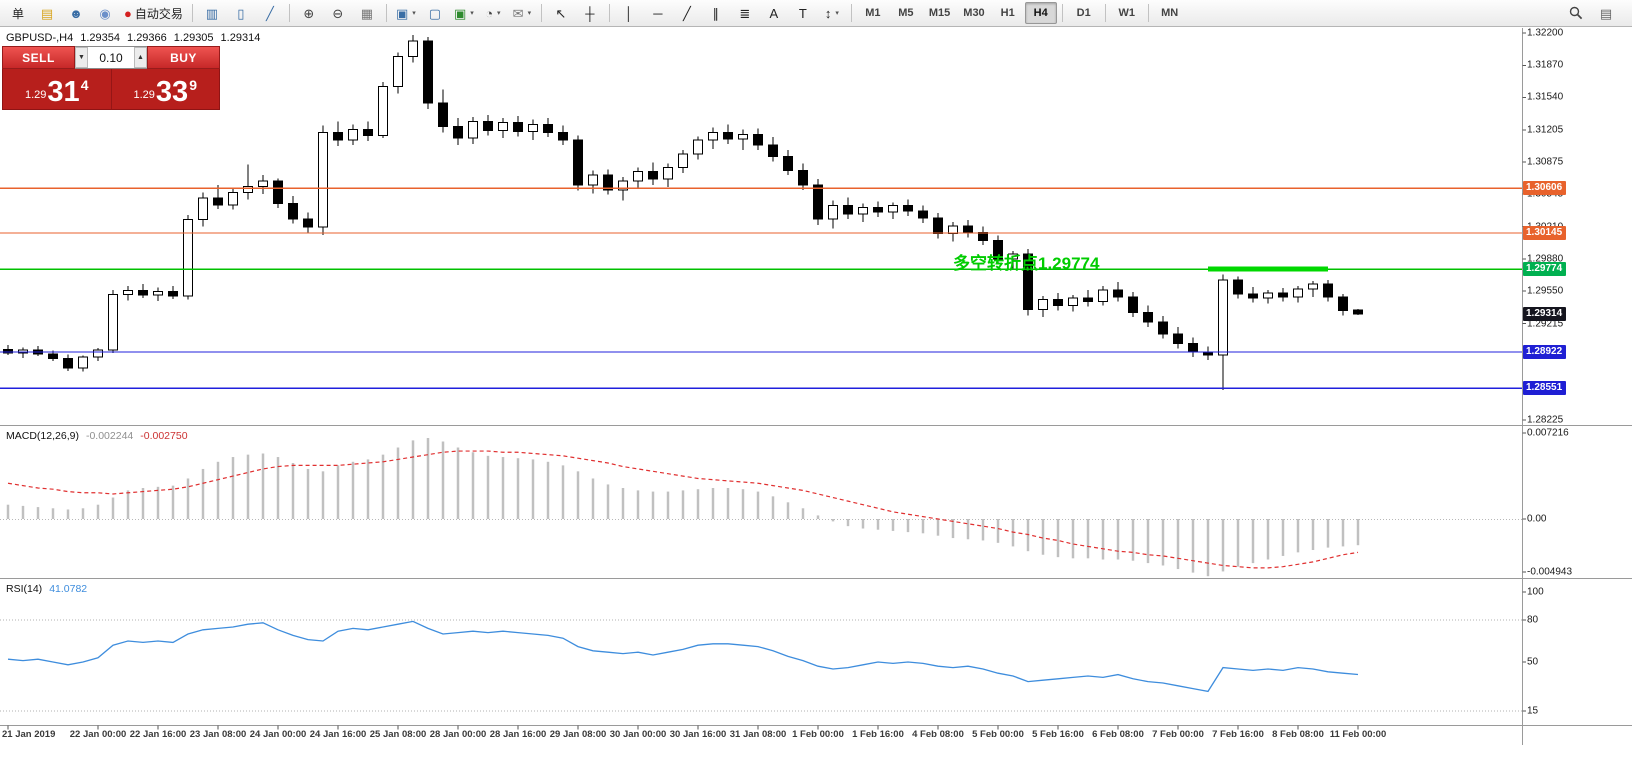 This screenshot has width=1632, height=772. I want to click on rsi-axis-label: 50, so click(1533, 662).